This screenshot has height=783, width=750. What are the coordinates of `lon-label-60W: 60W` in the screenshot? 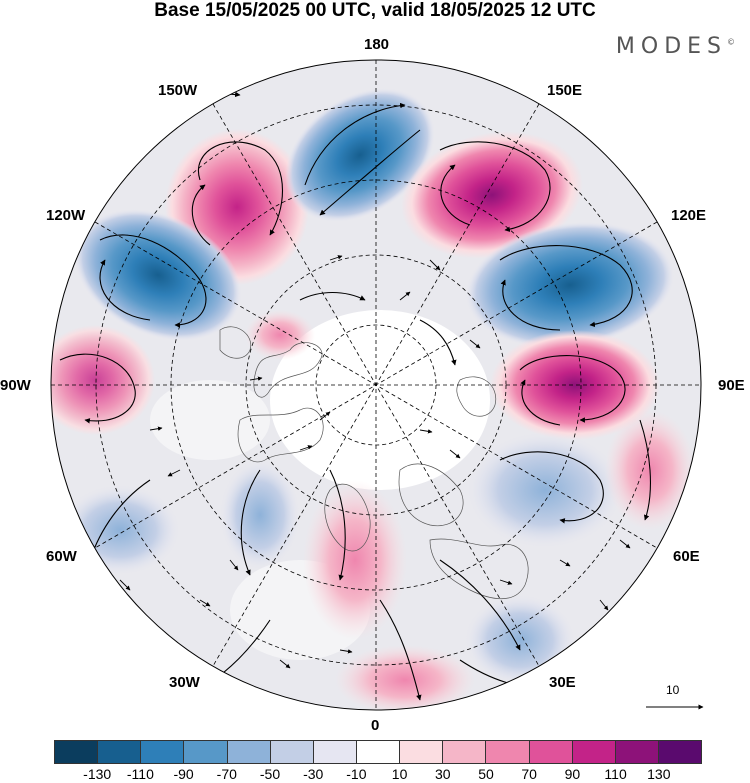 It's located at (61, 556).